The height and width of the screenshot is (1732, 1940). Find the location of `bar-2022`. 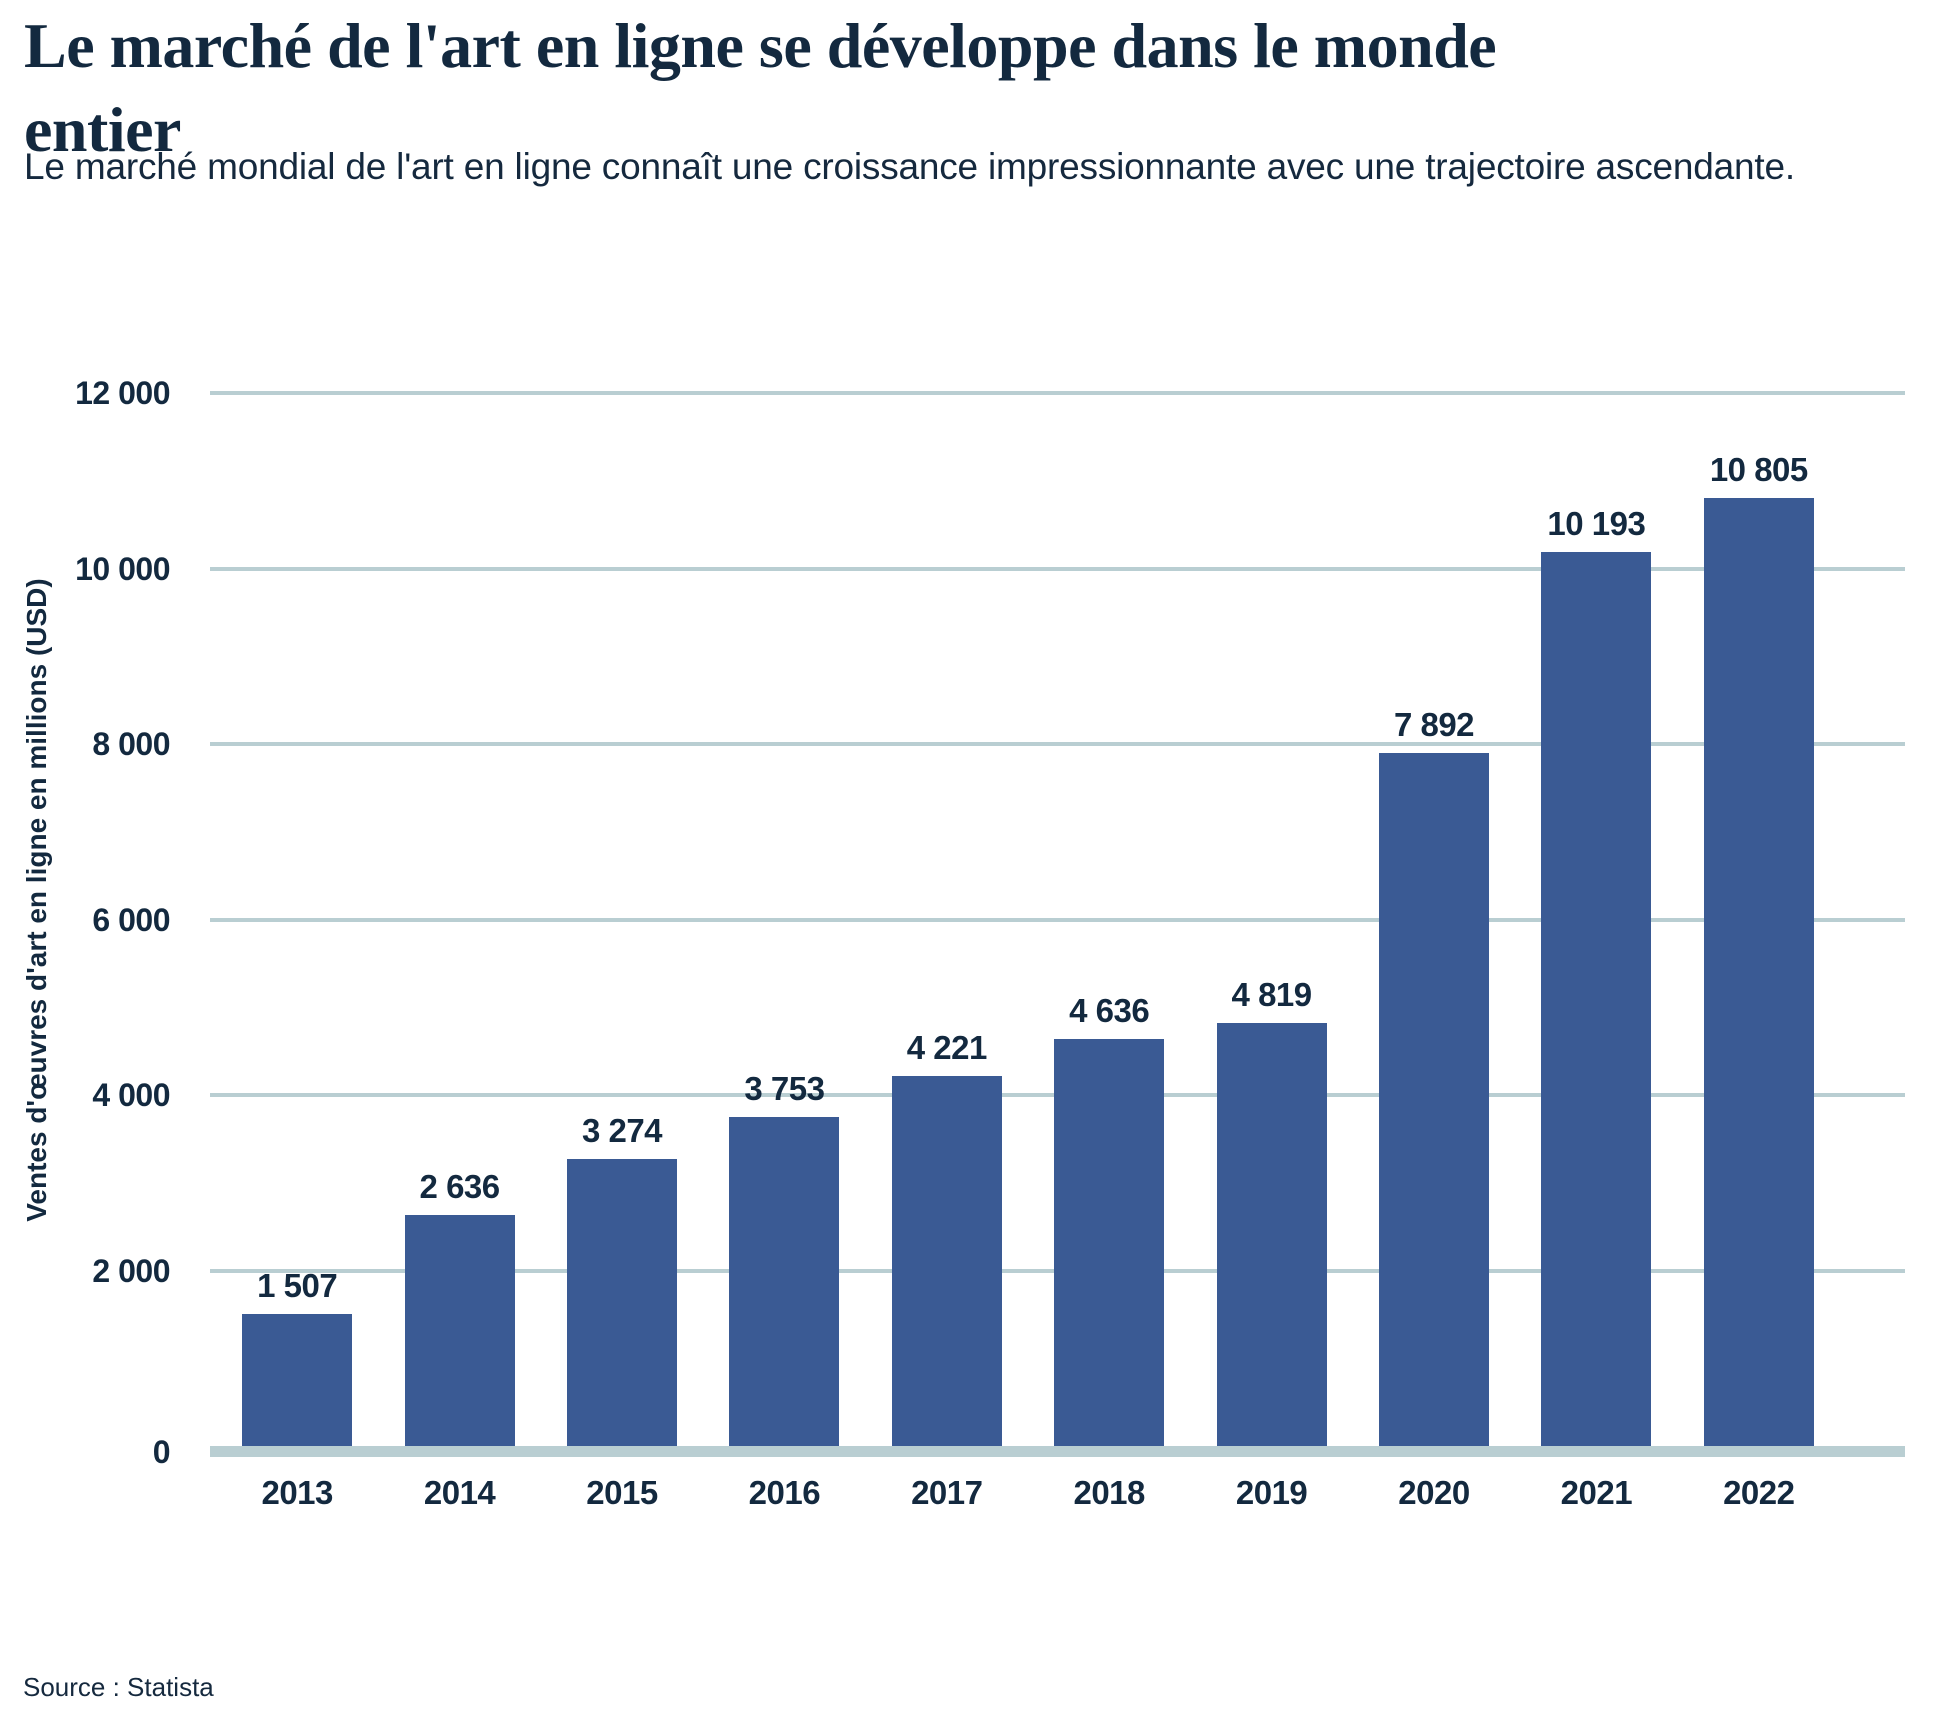

bar-2022 is located at coordinates (1758, 971).